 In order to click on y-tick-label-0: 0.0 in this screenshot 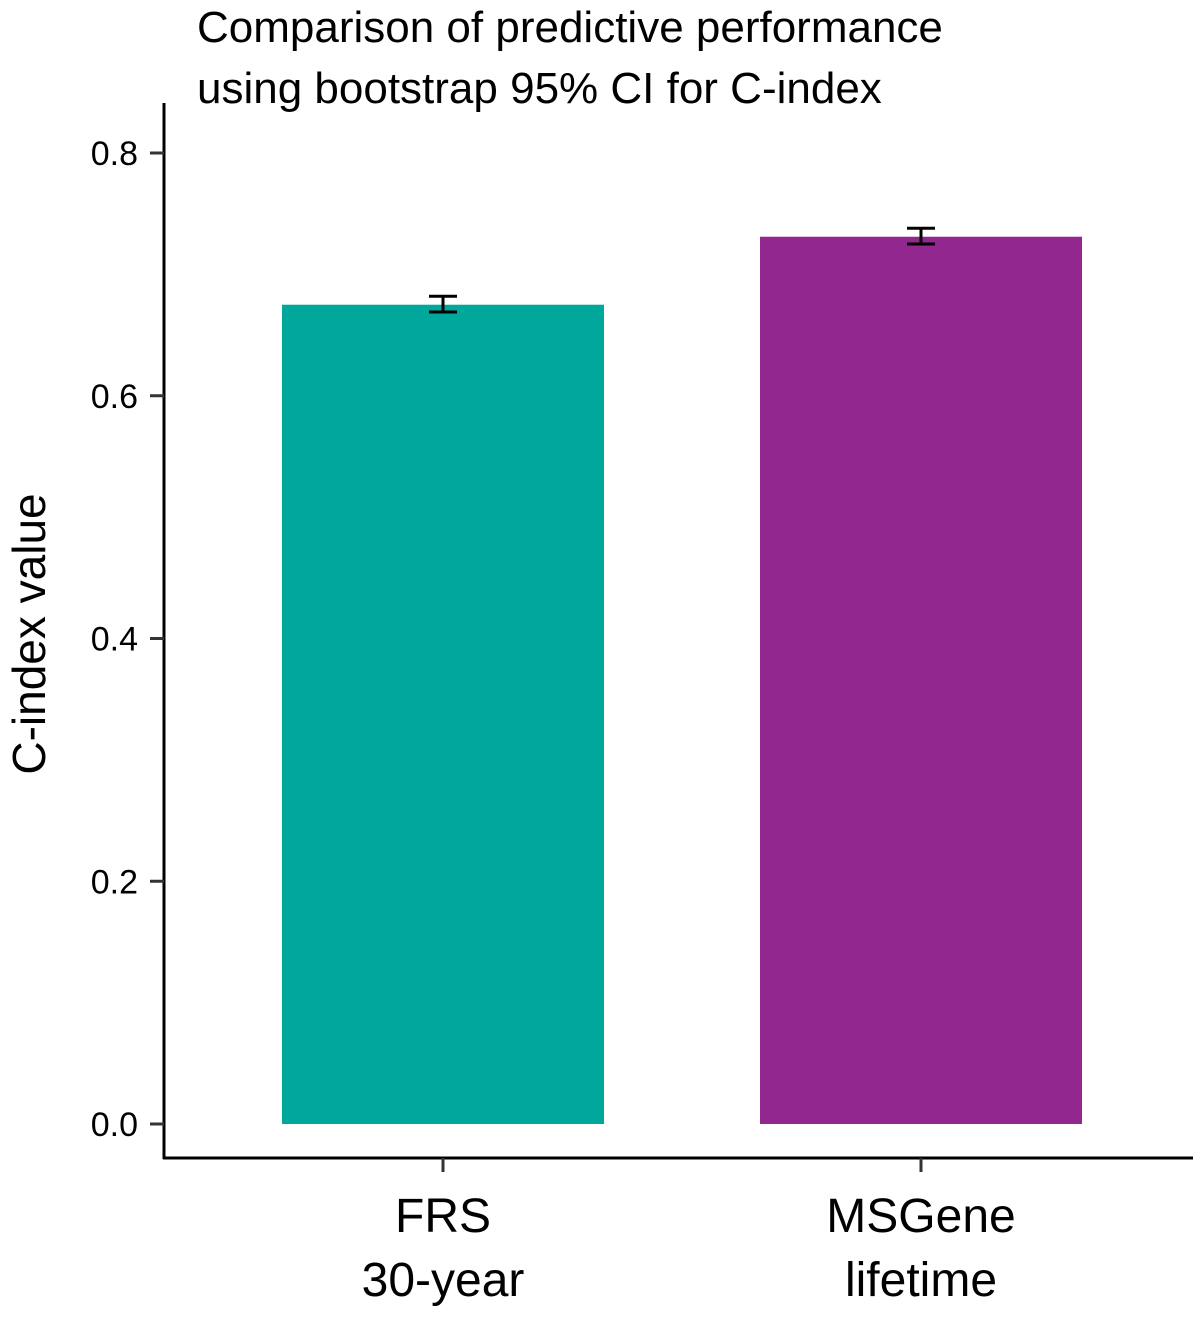, I will do `click(114, 1125)`.